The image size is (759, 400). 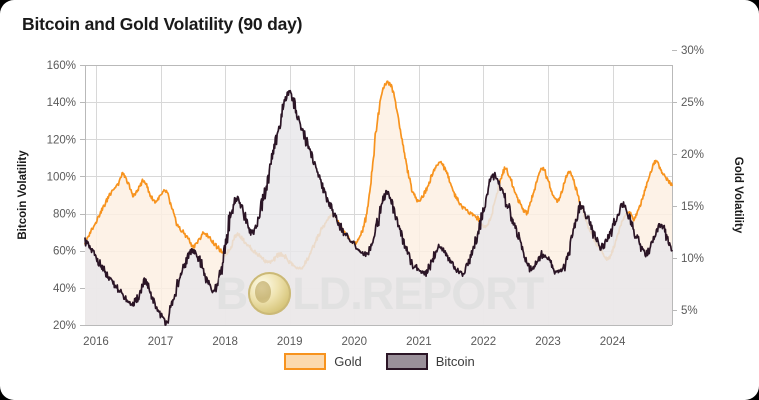 I want to click on axis-tick-left: 60%, so click(x=64, y=252).